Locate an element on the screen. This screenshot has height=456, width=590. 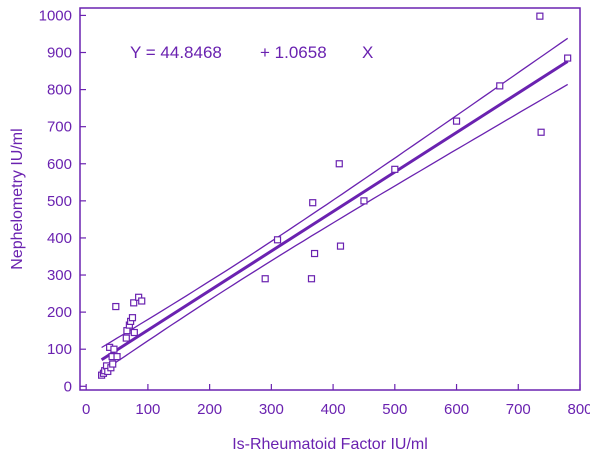
x-axis-title: Is-Rheumatoid Factor IU/ml is located at coordinates (330, 444).